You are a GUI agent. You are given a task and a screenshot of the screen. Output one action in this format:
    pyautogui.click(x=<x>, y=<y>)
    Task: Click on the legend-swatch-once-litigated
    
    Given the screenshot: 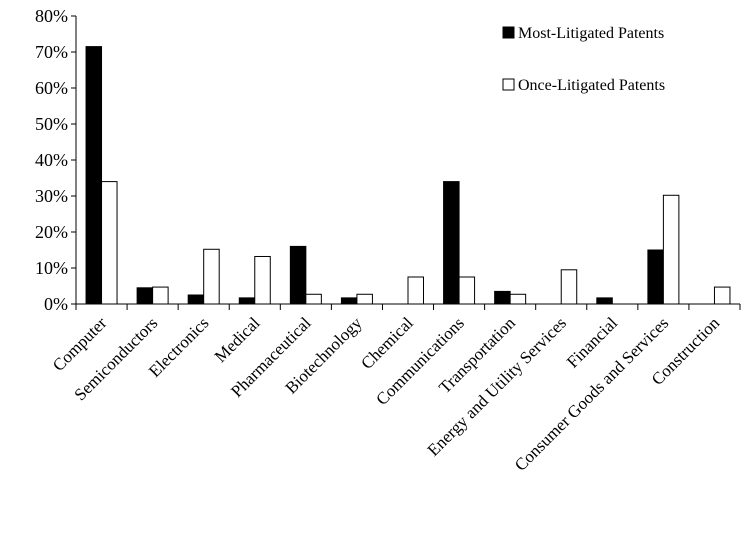 What is the action you would take?
    pyautogui.click(x=508, y=84)
    